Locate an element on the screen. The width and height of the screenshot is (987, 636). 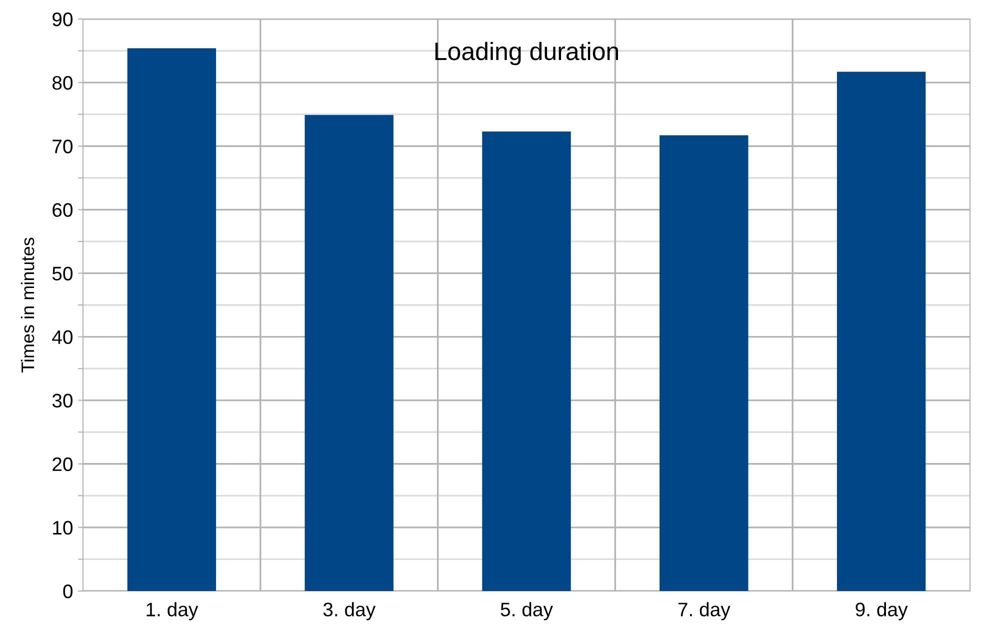
y-tick-label: 90 is located at coordinates (62, 19).